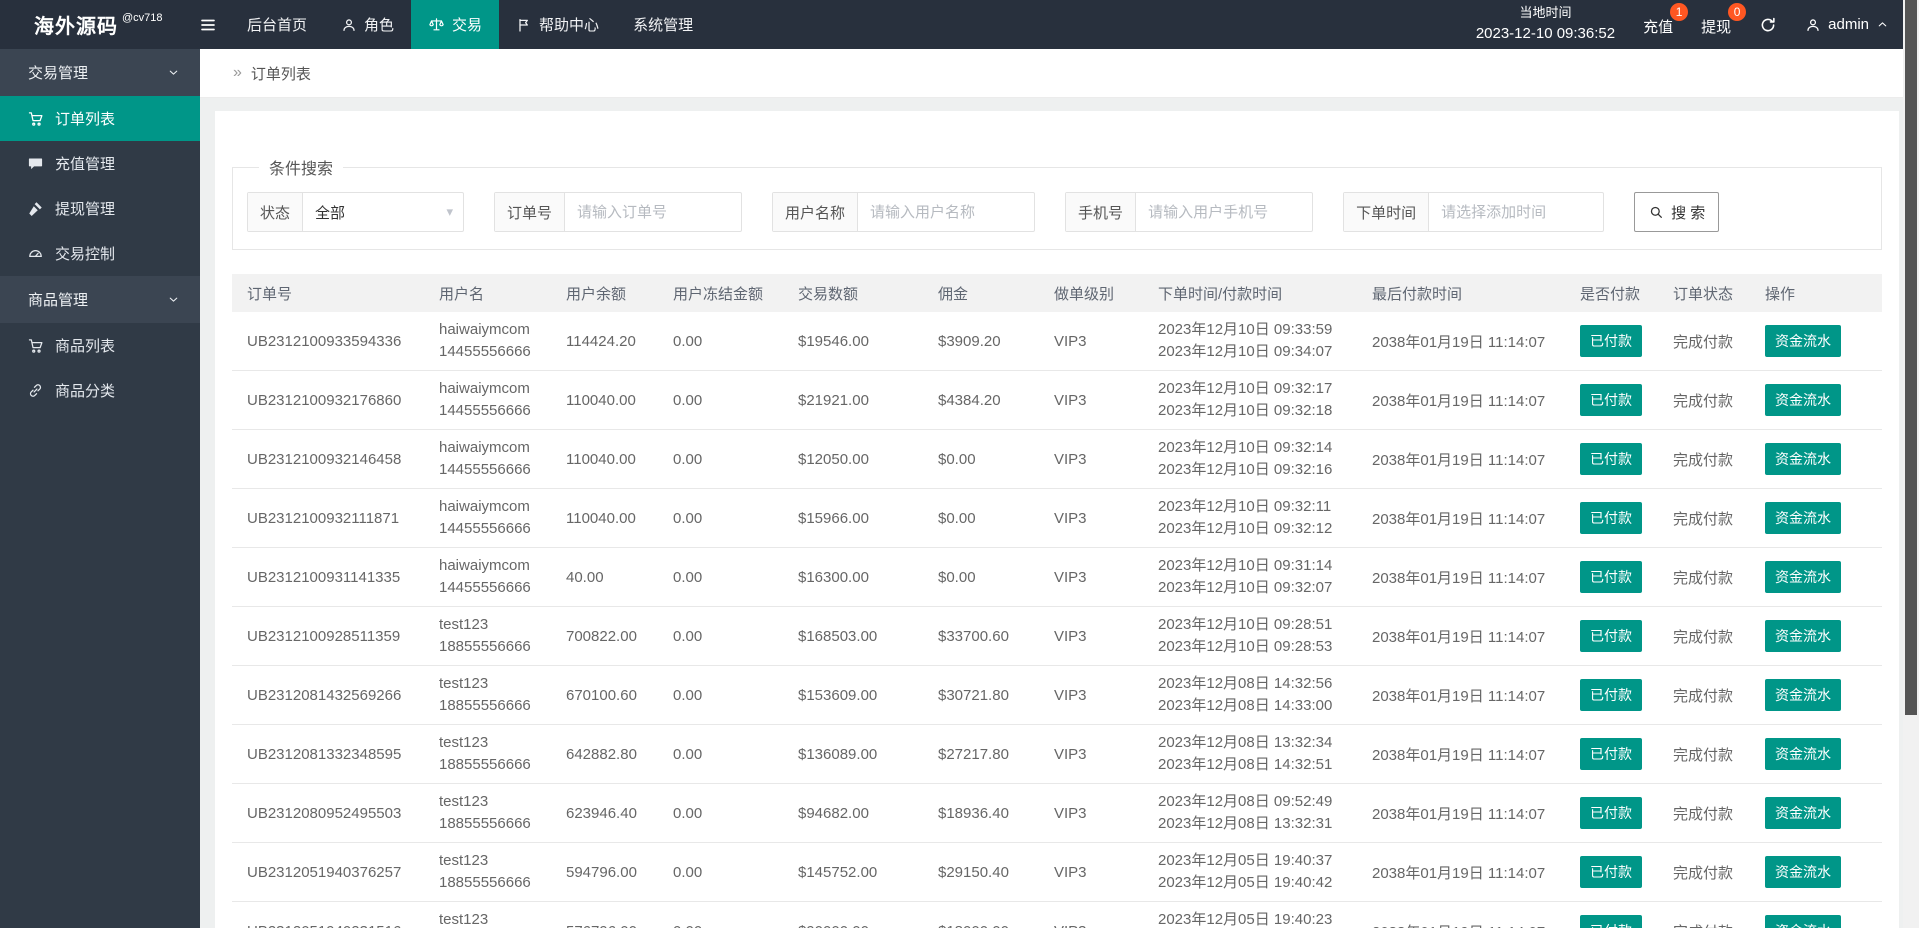 The width and height of the screenshot is (1919, 928). Describe the element at coordinates (1679, 12) in the screenshot. I see `recharge-badge: 1` at that location.